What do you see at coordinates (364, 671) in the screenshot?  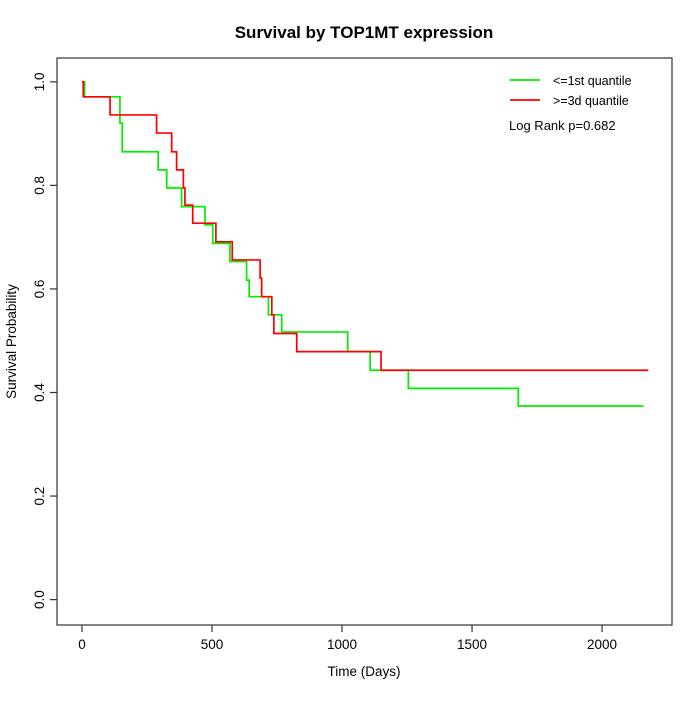 I see `x-axis-label: Time (Days)` at bounding box center [364, 671].